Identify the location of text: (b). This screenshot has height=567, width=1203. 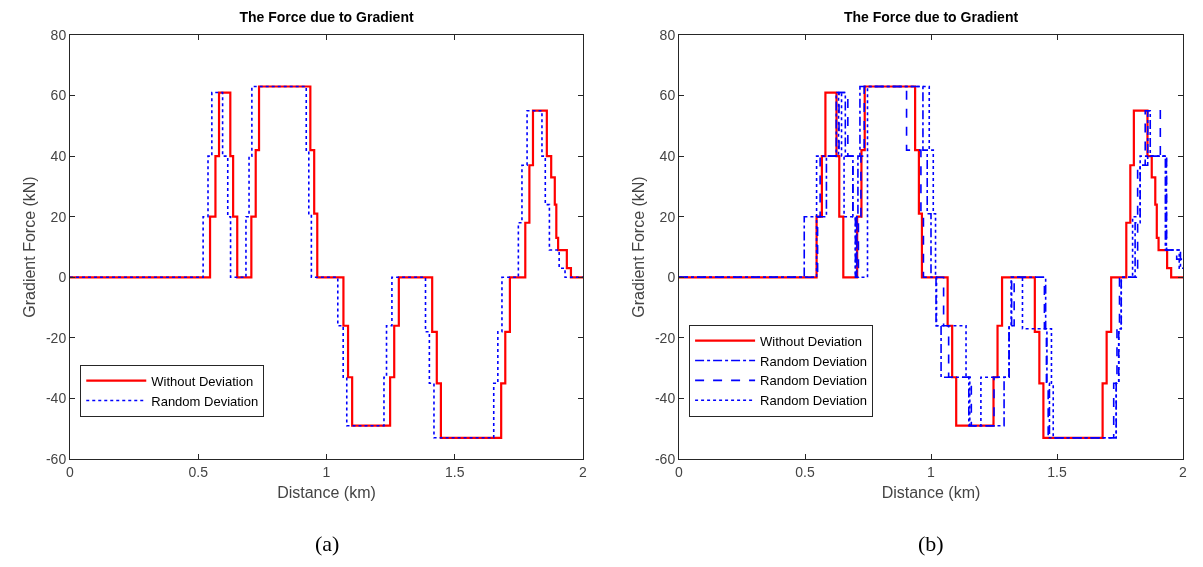
(931, 543).